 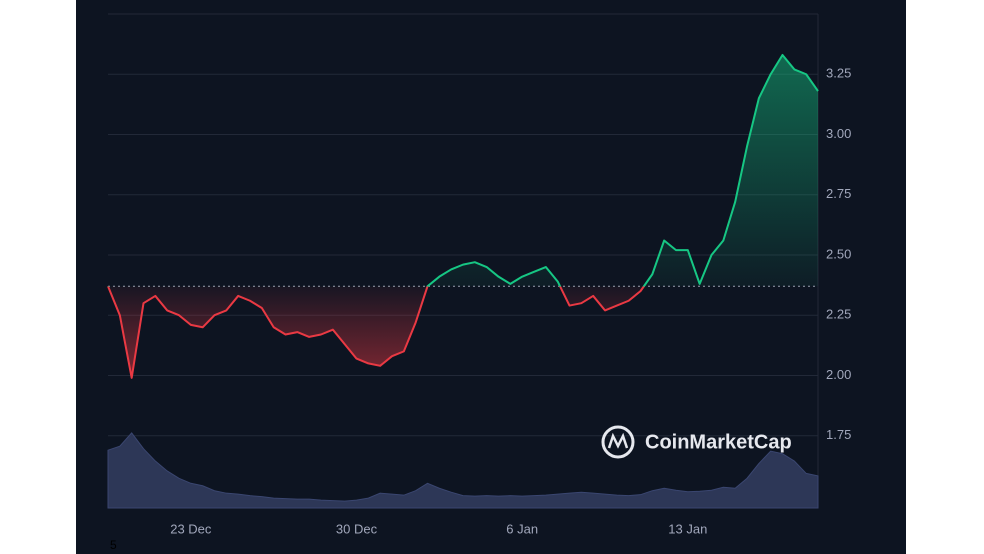 What do you see at coordinates (838, 434) in the screenshot?
I see `y-tick-label: 1.75` at bounding box center [838, 434].